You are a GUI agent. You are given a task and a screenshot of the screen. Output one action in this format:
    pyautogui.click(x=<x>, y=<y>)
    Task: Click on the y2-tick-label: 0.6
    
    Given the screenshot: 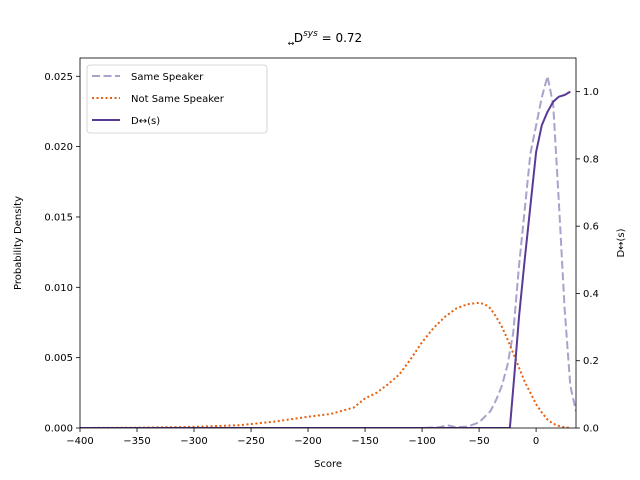 What is the action you would take?
    pyautogui.click(x=591, y=227)
    